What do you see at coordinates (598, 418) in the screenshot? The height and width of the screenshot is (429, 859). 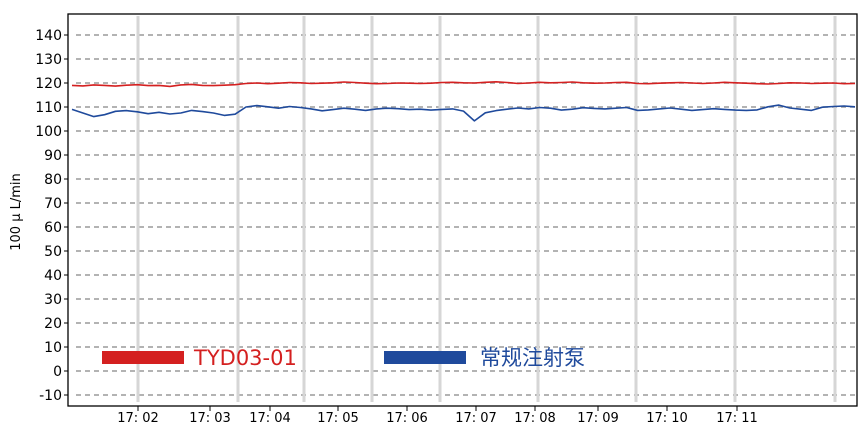 I see `x-tick-label-7: 17: 09` at bounding box center [598, 418].